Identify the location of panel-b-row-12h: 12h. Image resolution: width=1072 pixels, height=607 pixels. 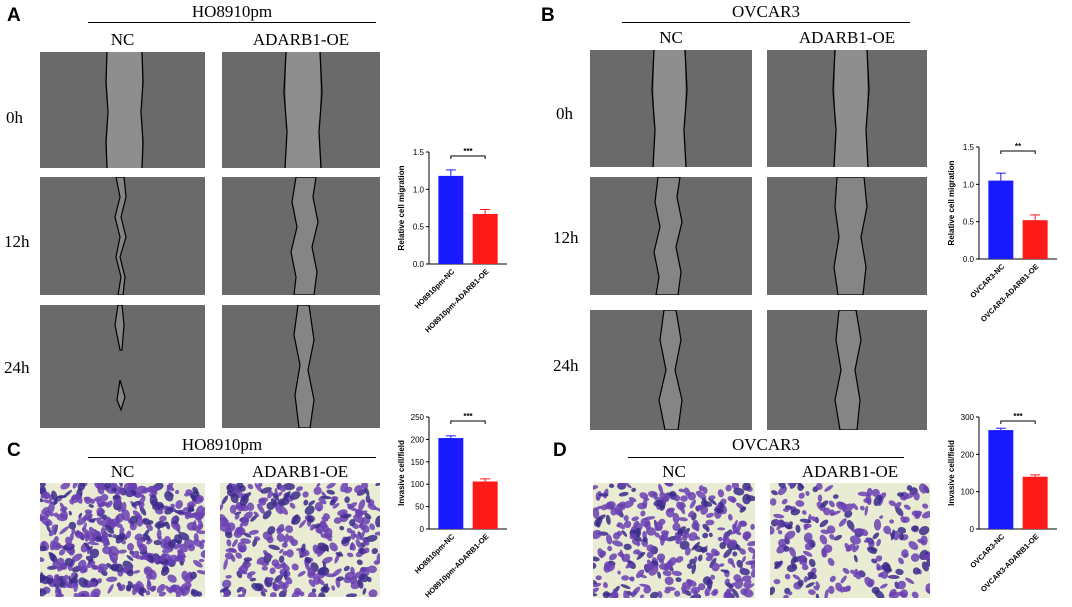
(566, 237).